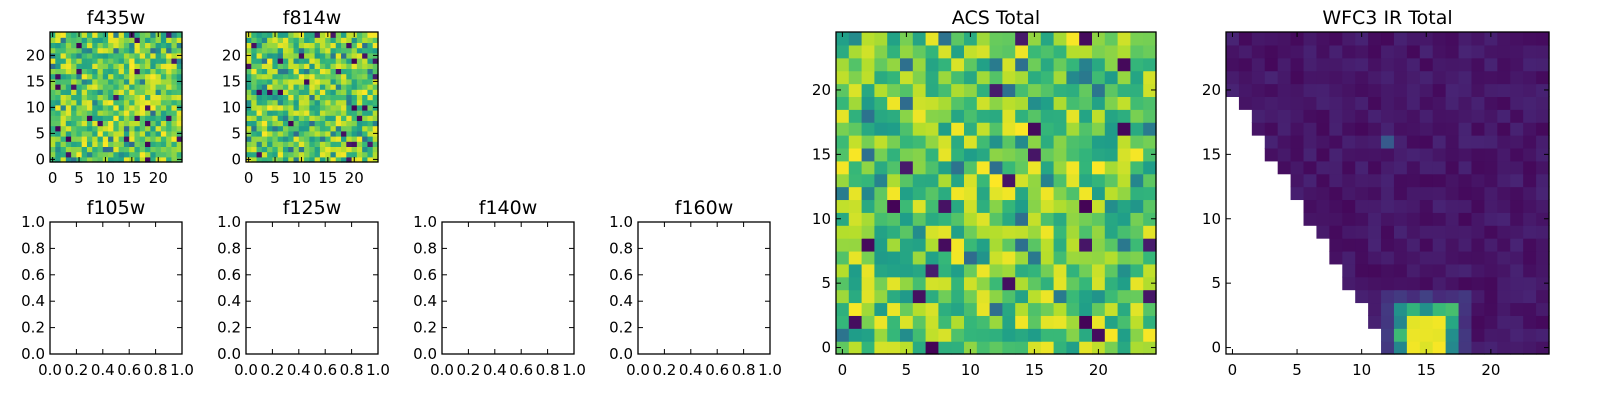  I want to click on y-tick-label: 0.4, so click(425, 301).